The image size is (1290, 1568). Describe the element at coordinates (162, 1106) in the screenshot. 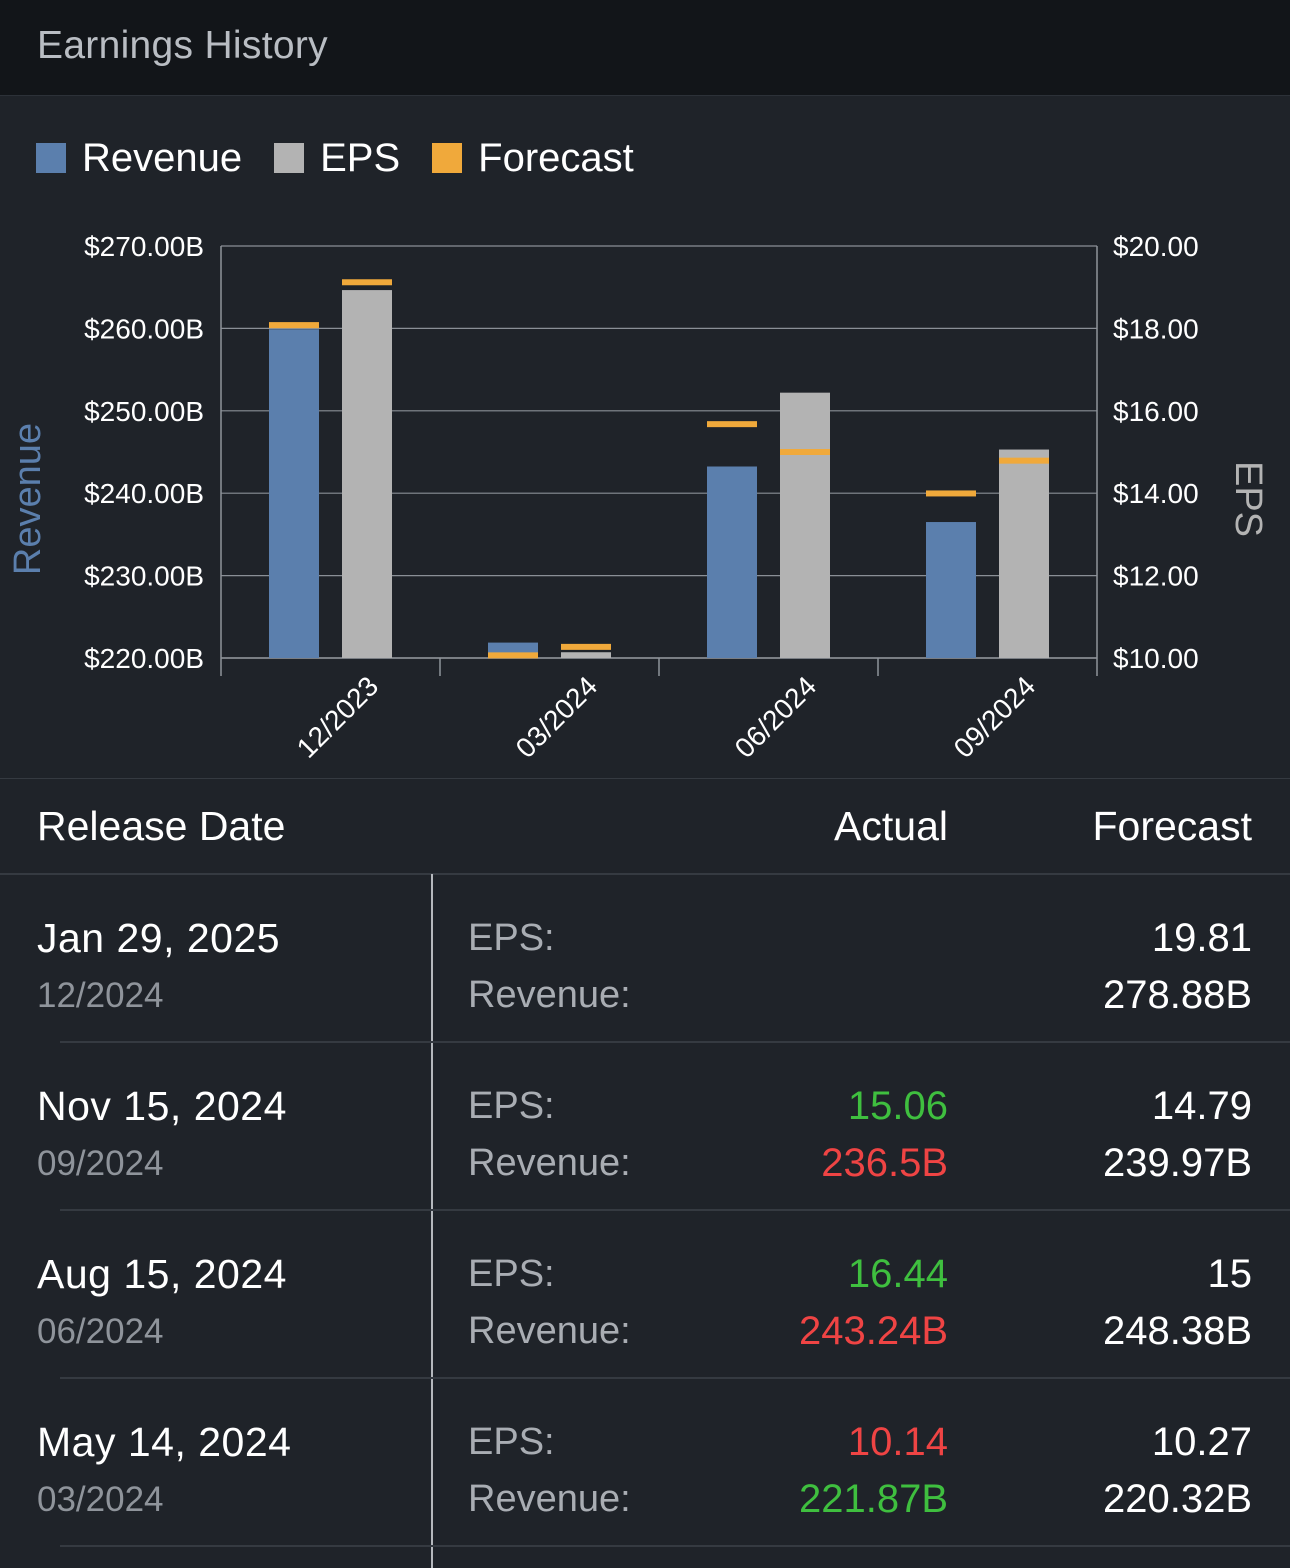

I see `release-date: Nov 15, 2024` at that location.